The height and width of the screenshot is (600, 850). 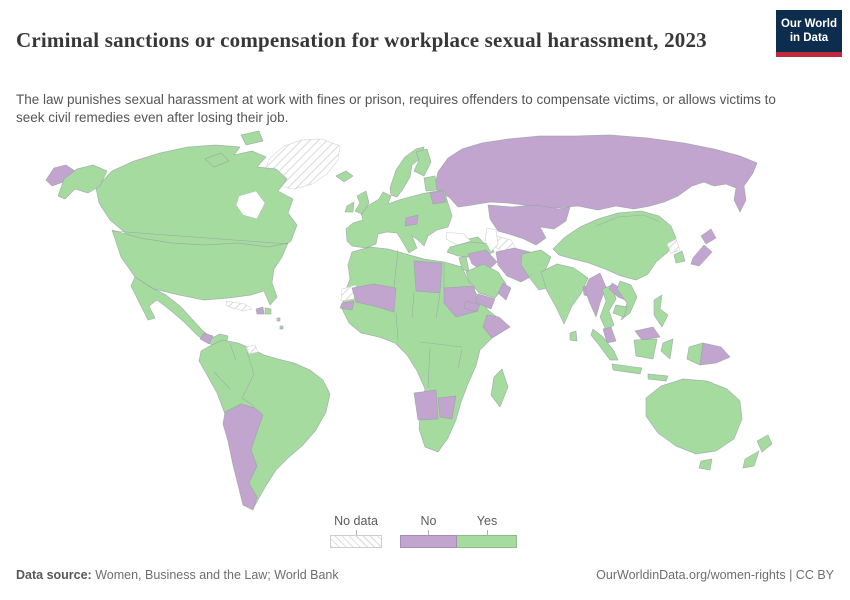 What do you see at coordinates (250, 205) in the screenshot?
I see `hudson-bay` at bounding box center [250, 205].